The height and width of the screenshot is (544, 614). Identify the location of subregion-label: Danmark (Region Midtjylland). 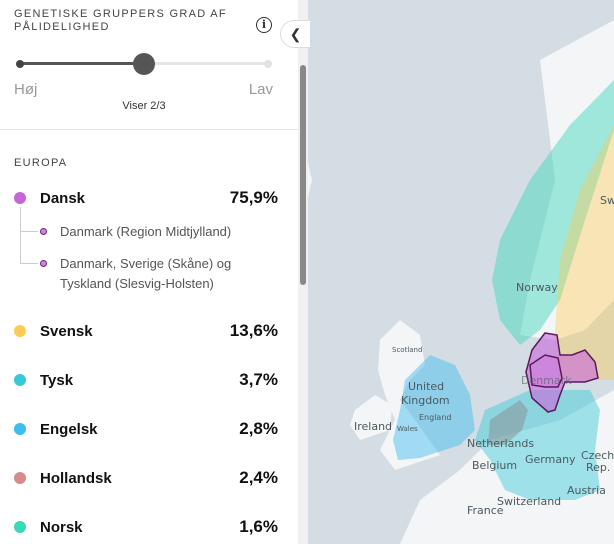
(146, 231).